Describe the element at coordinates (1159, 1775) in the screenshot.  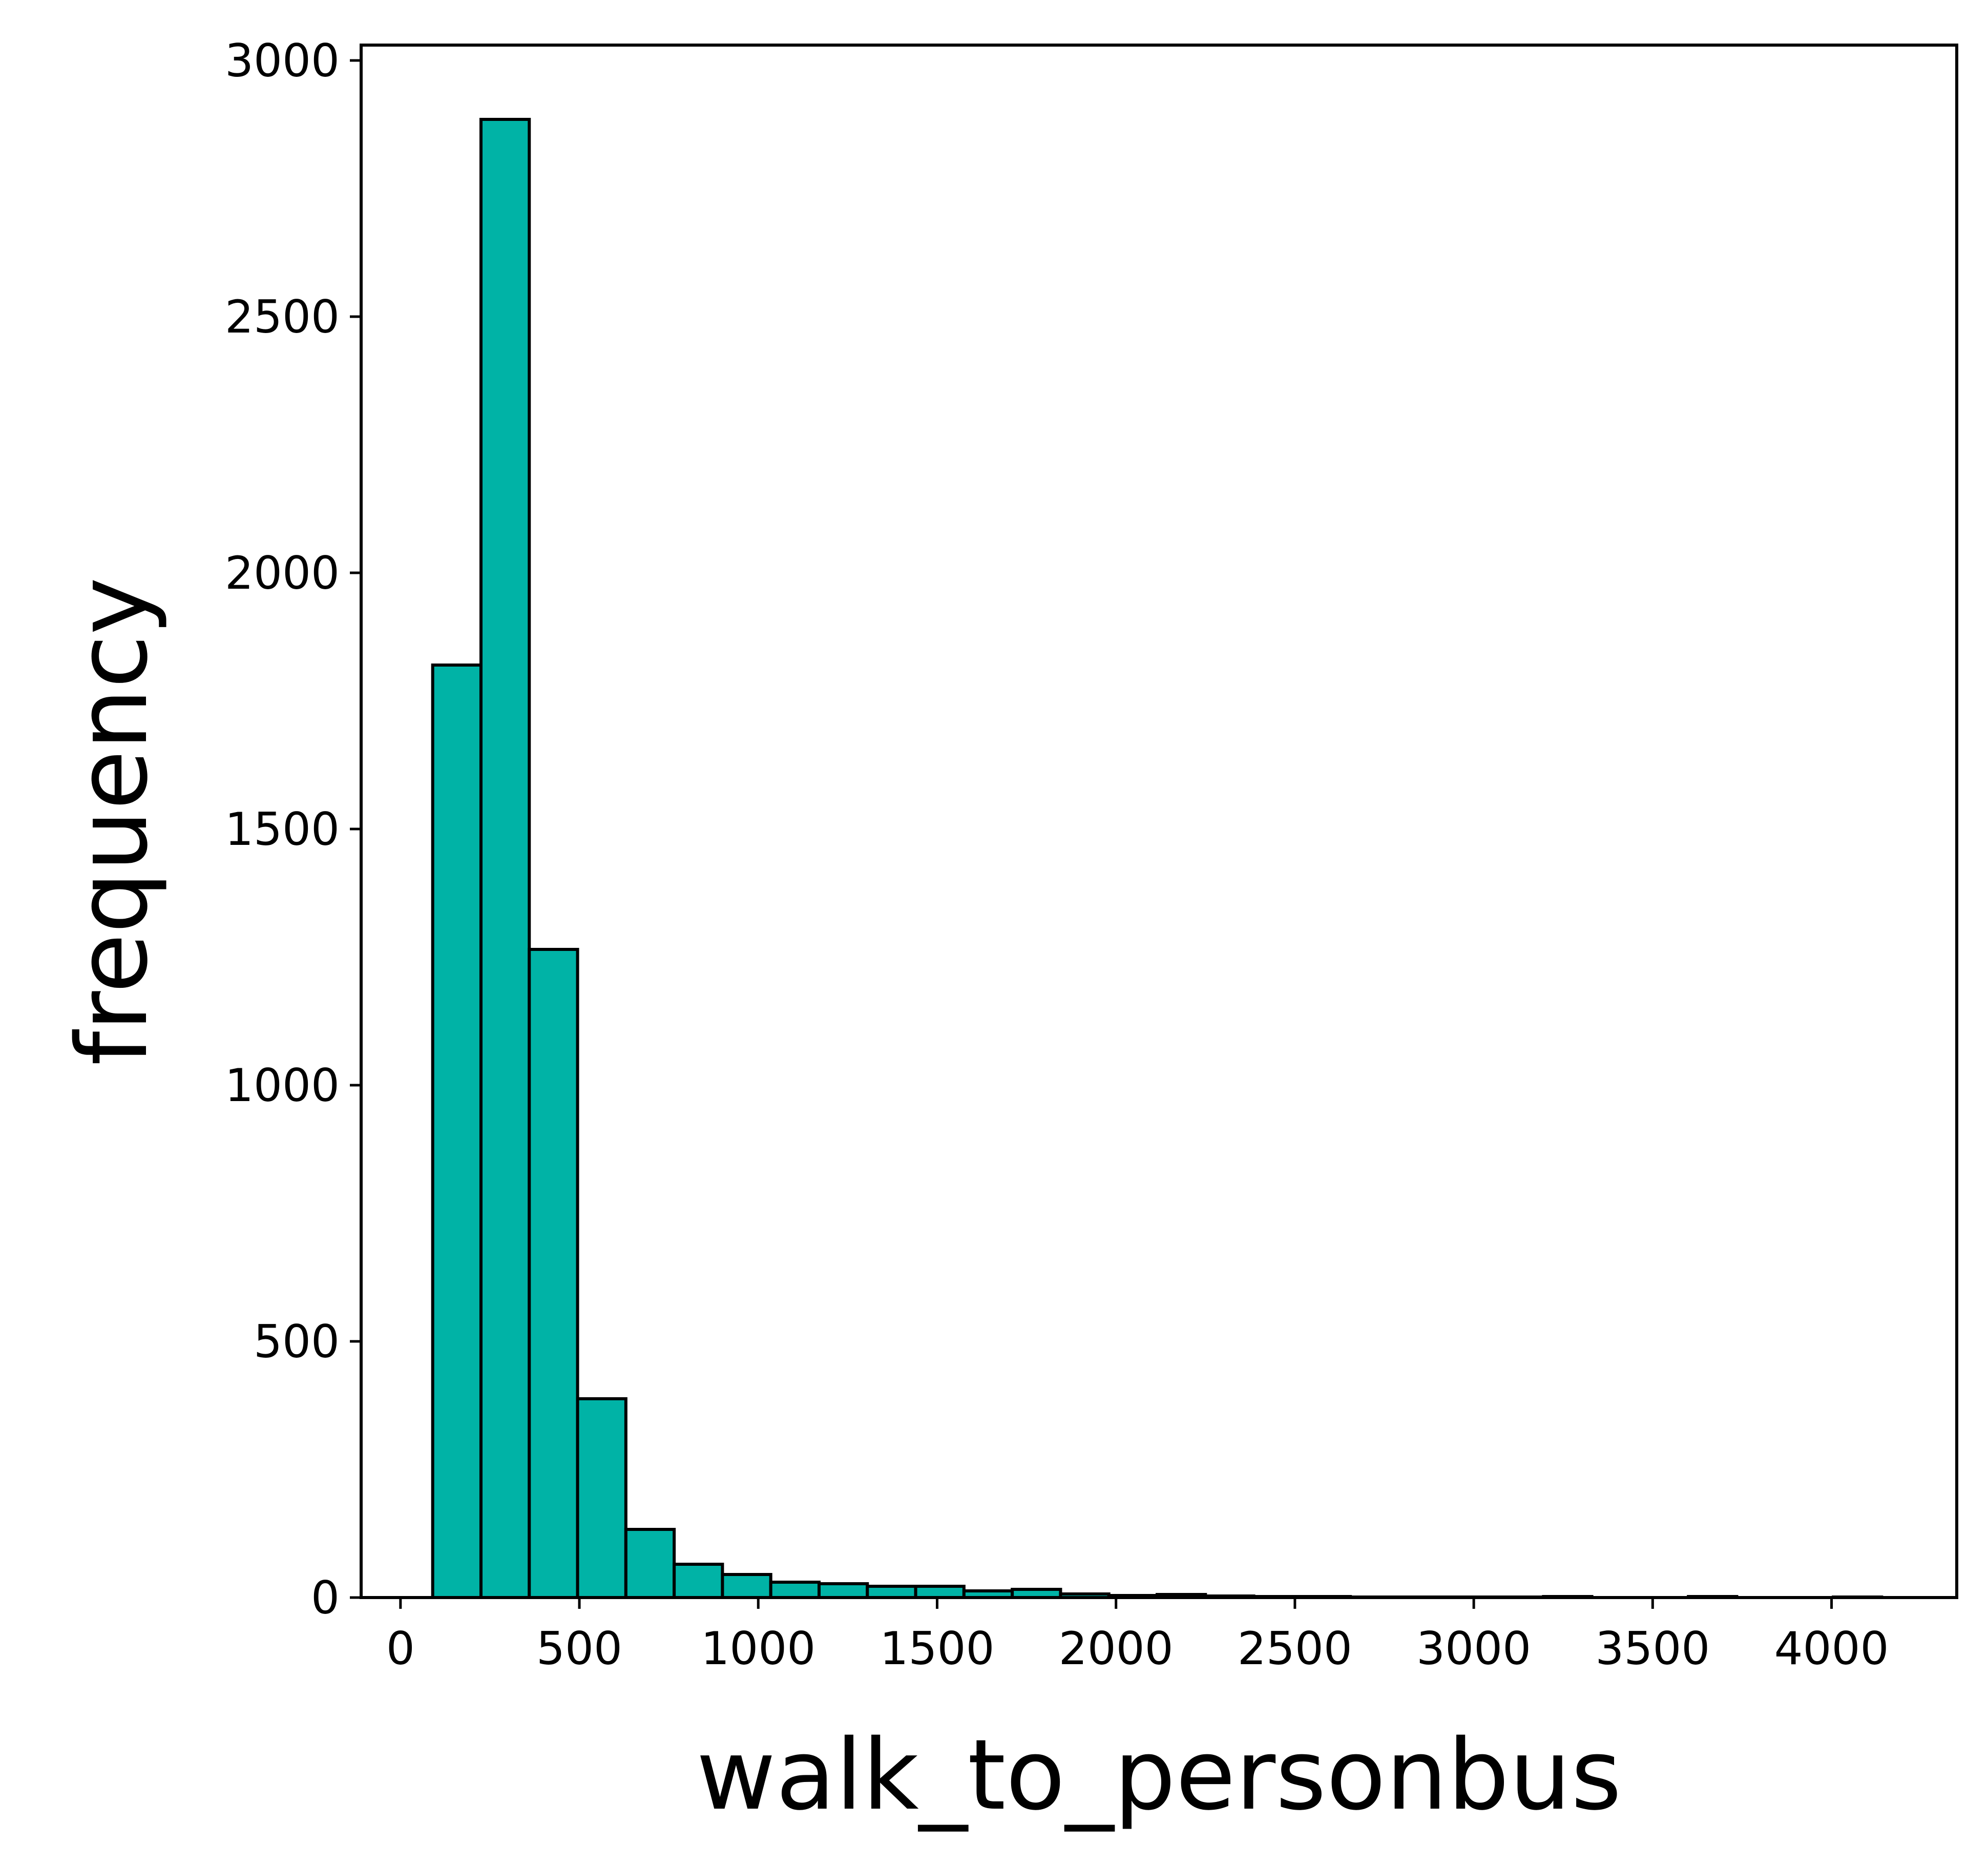
I see `x-axis-label: walk_to_personbus` at that location.